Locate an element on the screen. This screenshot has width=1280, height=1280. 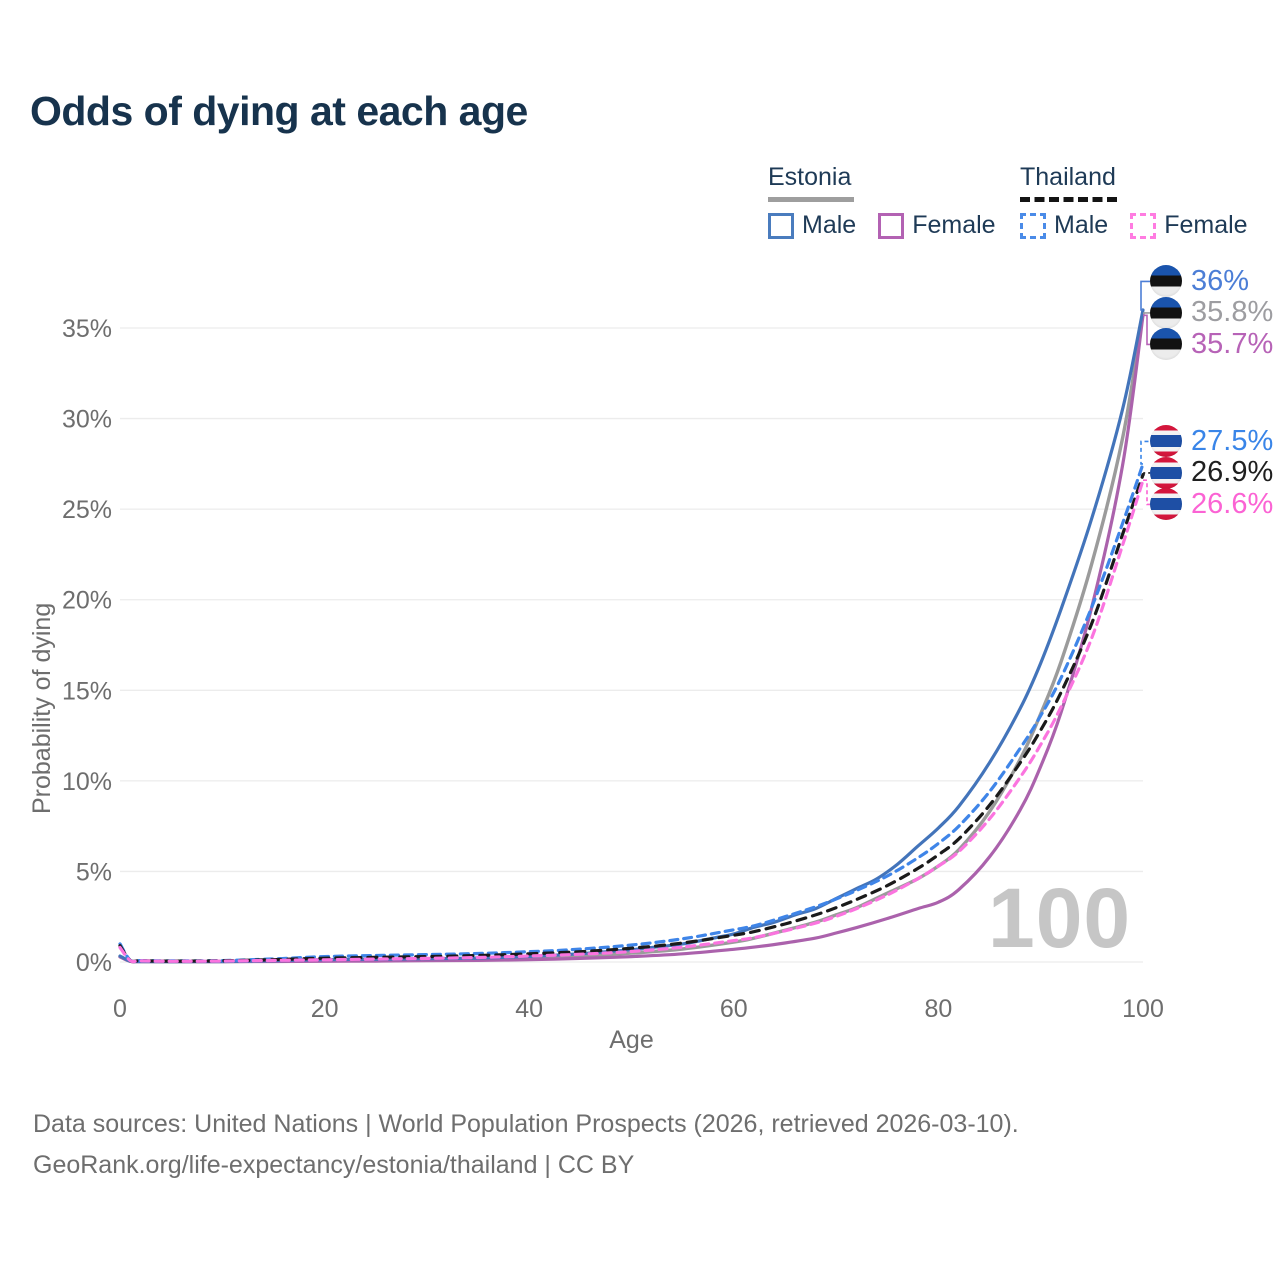
legend-country-thailand: Thailand is located at coordinates (1134, 182).